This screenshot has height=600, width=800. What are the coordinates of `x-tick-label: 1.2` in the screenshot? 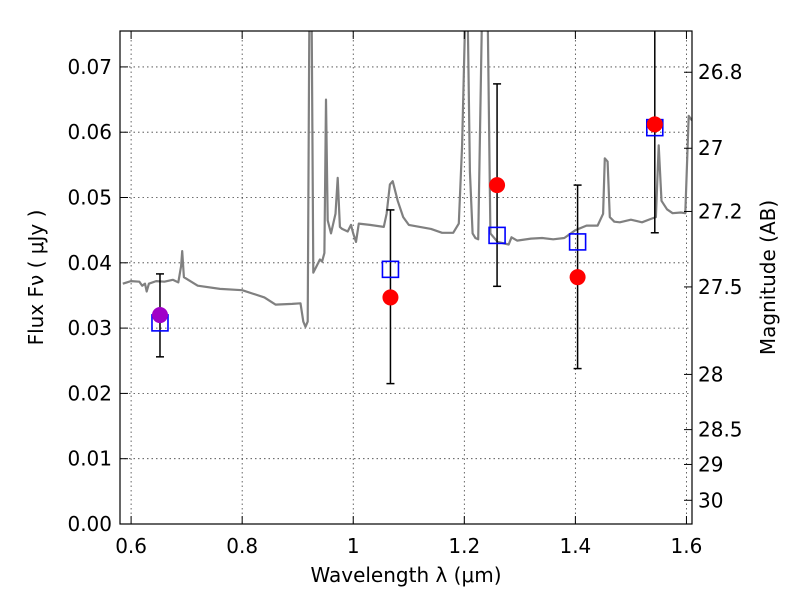 It's located at (464, 546).